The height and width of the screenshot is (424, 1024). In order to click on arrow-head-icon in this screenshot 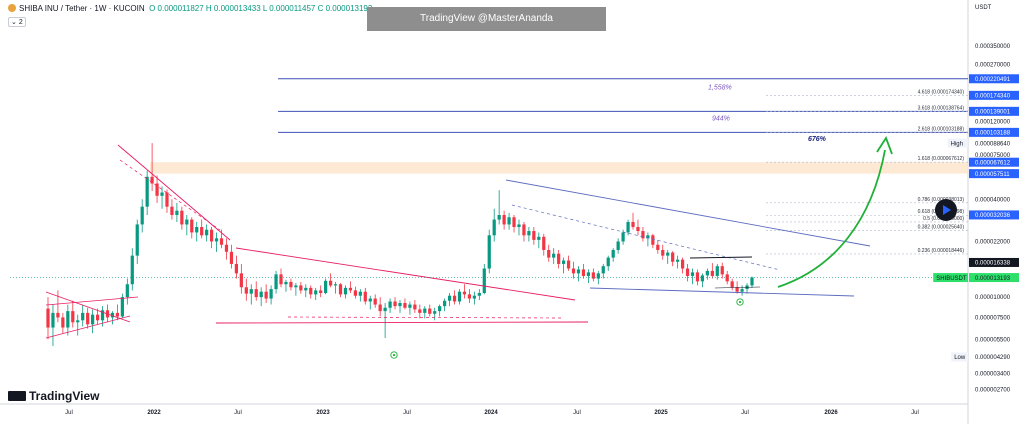, I will do `click(884, 145)`.